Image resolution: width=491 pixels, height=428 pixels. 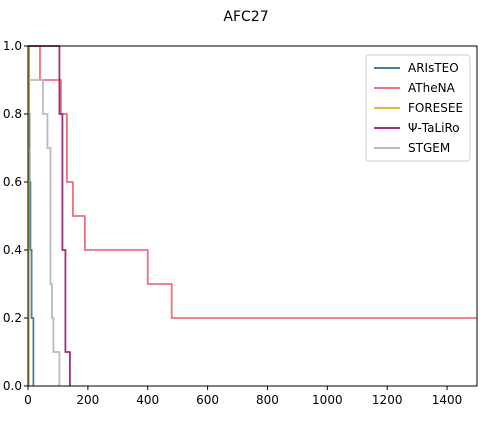 I want to click on legend-label: STGEM, so click(x=429, y=148).